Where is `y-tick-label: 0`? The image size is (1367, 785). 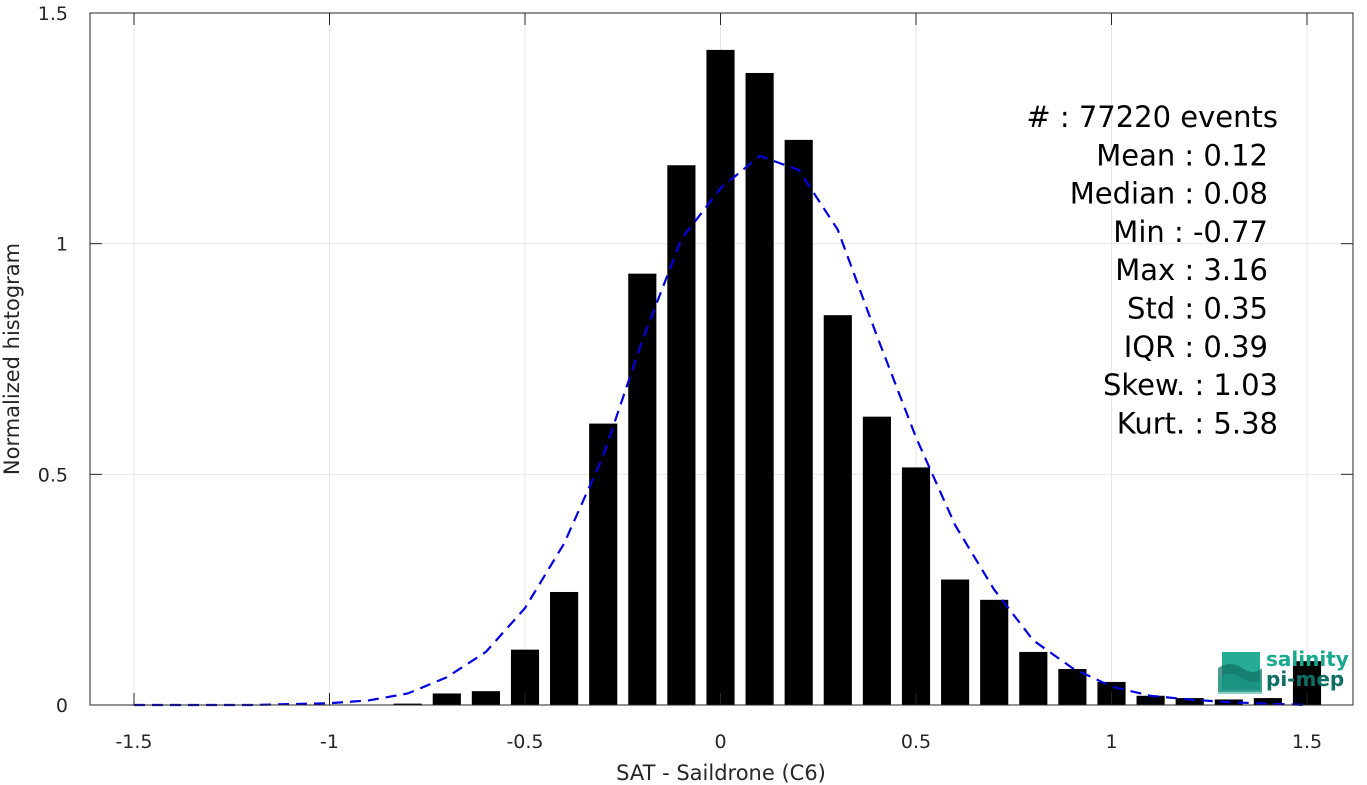 y-tick-label: 0 is located at coordinates (62, 706).